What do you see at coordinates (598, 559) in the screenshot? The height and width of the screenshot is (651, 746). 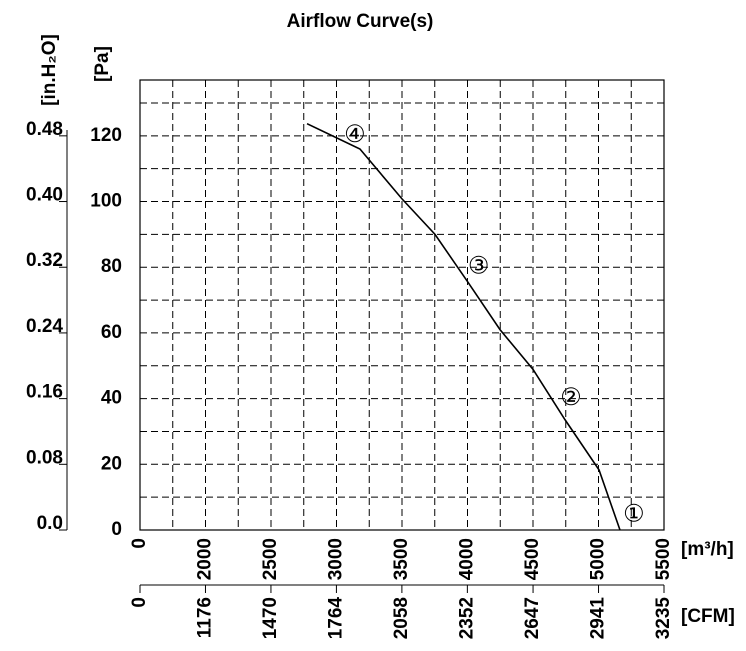 I see `x-tick-label: 5000` at bounding box center [598, 559].